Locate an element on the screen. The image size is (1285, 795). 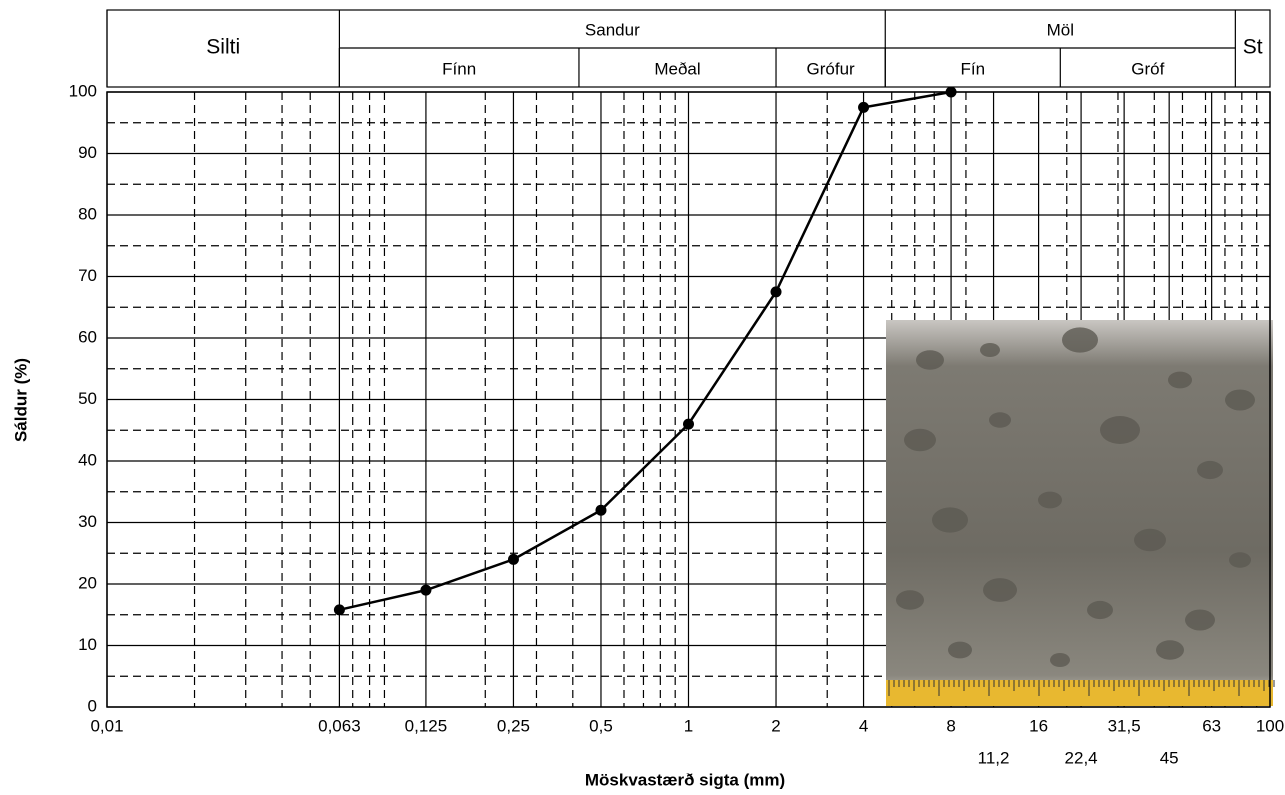
x-tick-label: 0,5 is located at coordinates (601, 725).